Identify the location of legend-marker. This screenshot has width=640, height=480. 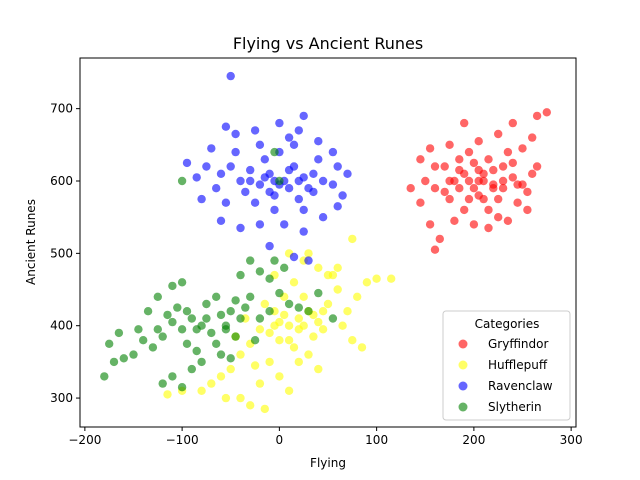
(463, 344).